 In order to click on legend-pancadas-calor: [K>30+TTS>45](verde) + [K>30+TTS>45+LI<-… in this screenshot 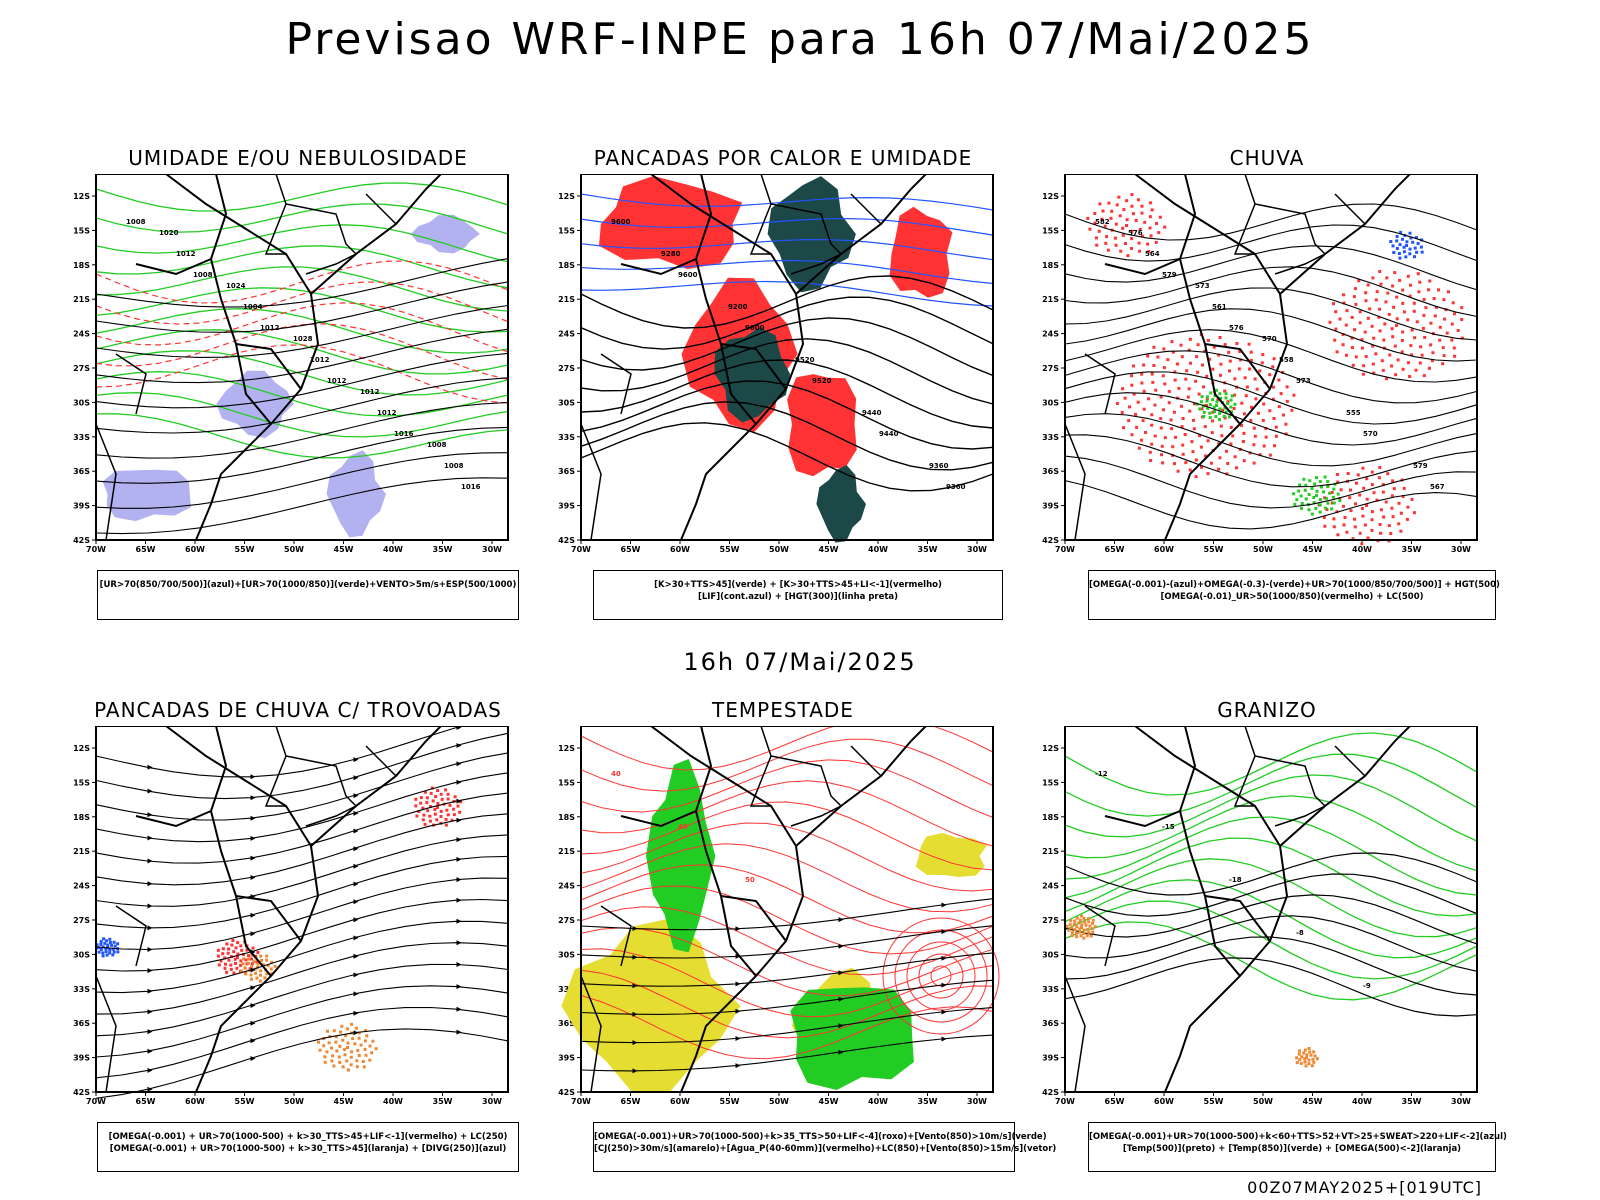, I will do `click(798, 595)`.